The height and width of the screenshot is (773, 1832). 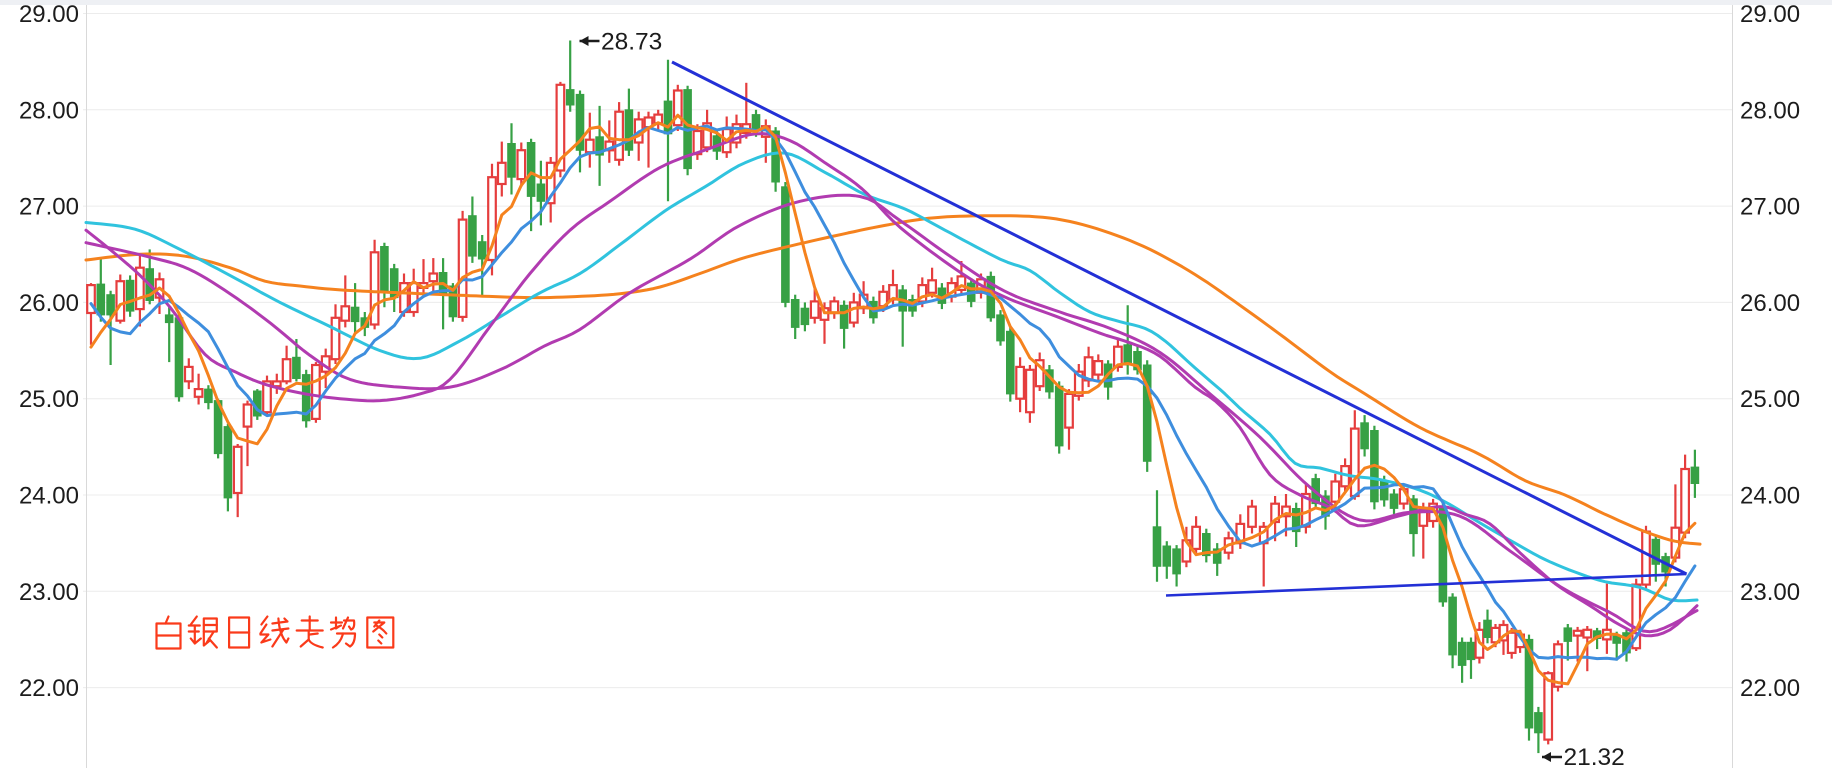 I want to click on svg-text: 28.73, so click(x=631, y=42).